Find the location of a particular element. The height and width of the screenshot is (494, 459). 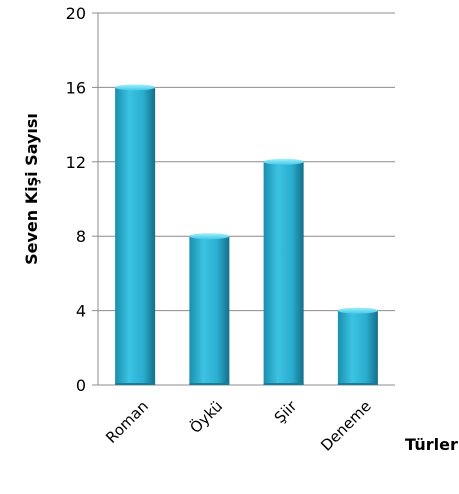

bar-şiir is located at coordinates (283, 271).